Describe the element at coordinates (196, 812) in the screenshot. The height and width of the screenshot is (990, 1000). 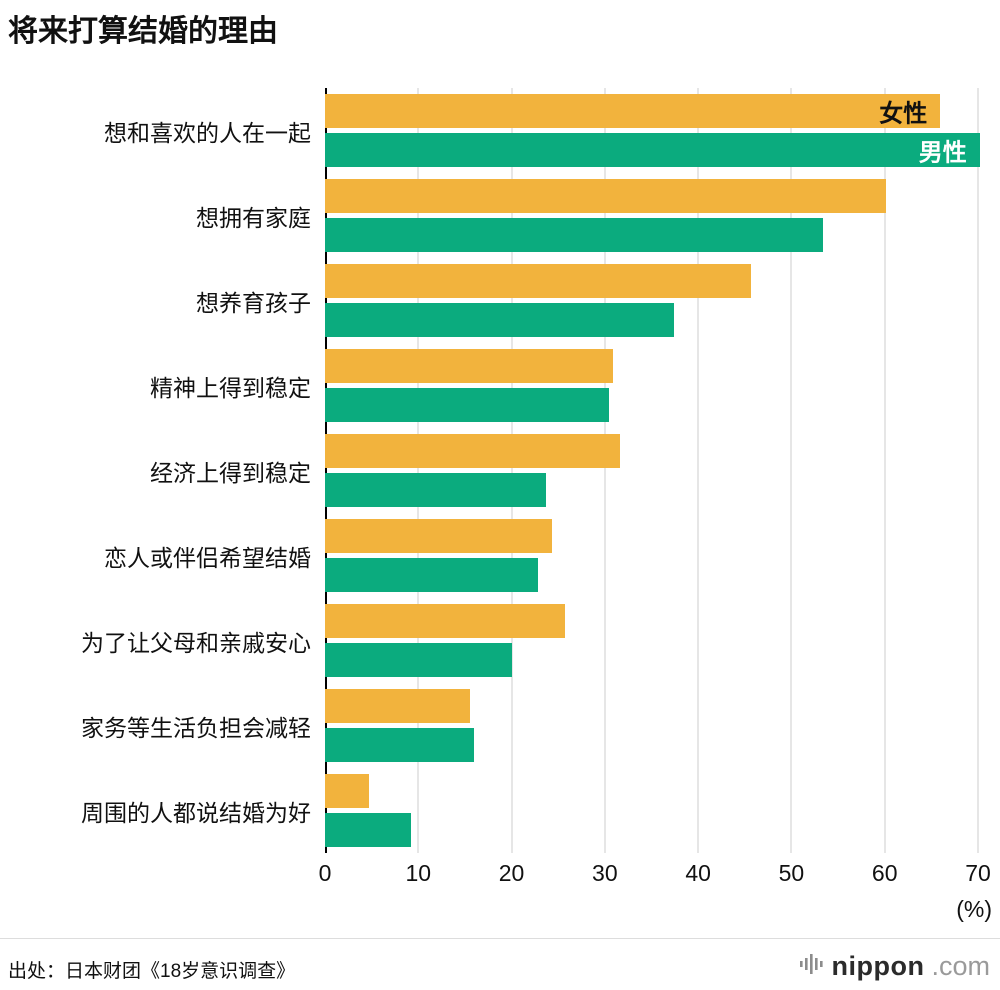
I see `category-label: 周围的人都说结婚为好` at that location.